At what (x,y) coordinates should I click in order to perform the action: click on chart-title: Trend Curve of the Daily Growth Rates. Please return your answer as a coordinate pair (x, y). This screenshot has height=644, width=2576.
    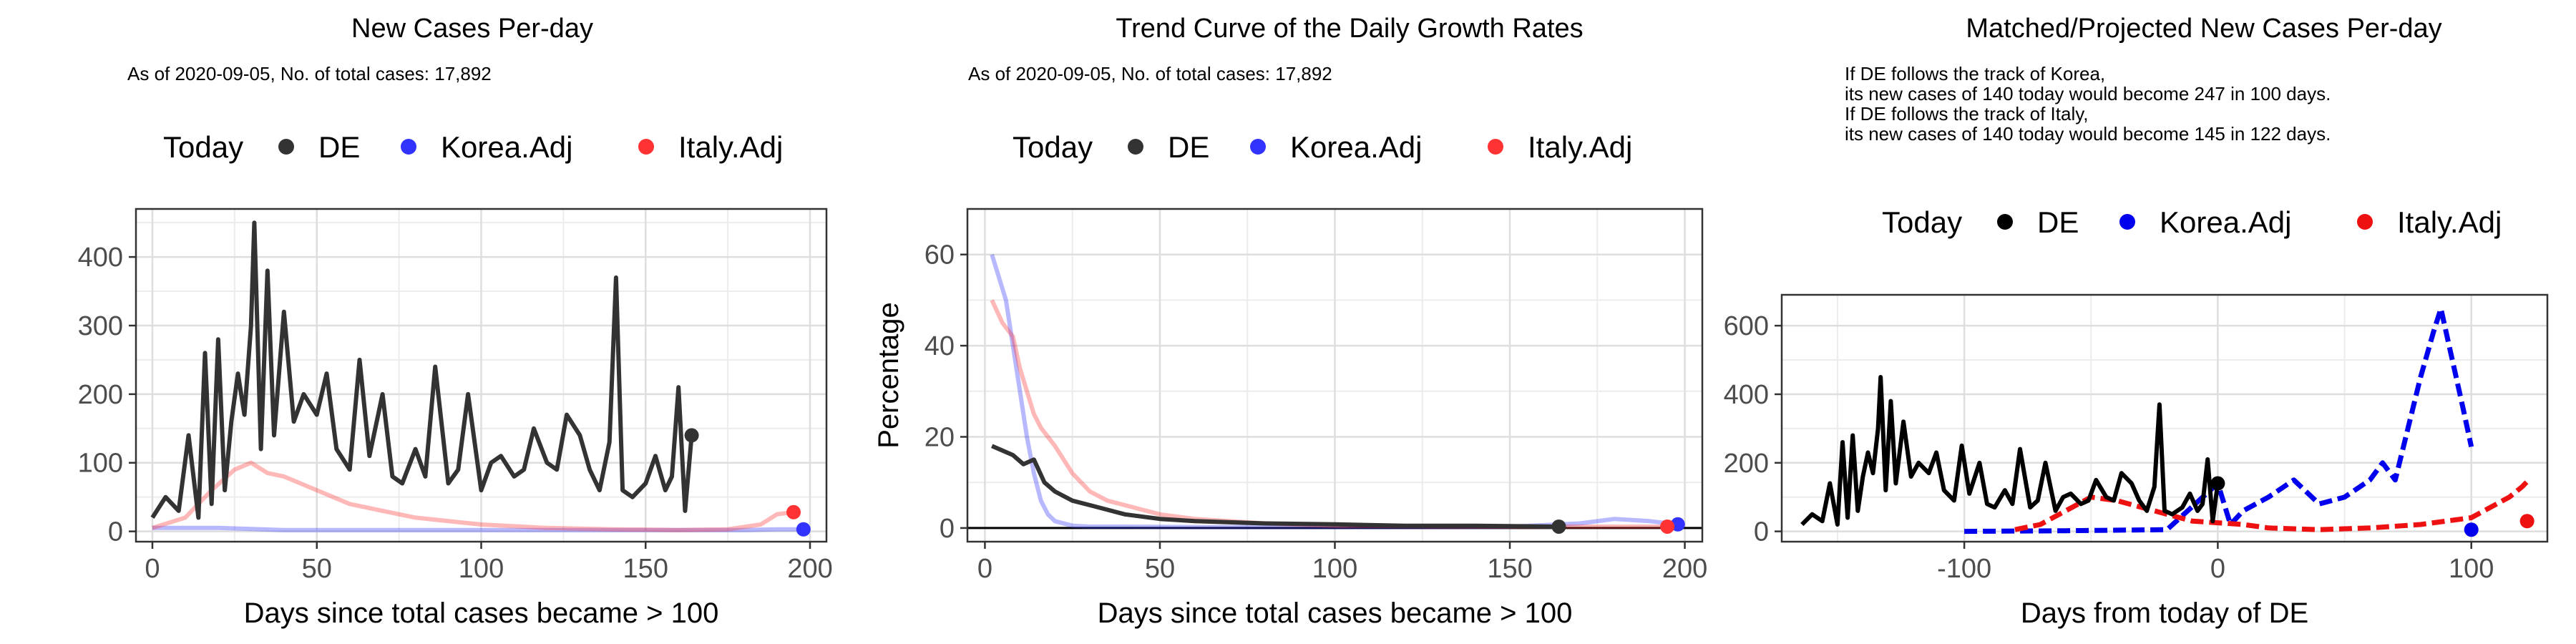
    Looking at the image, I should click on (1349, 29).